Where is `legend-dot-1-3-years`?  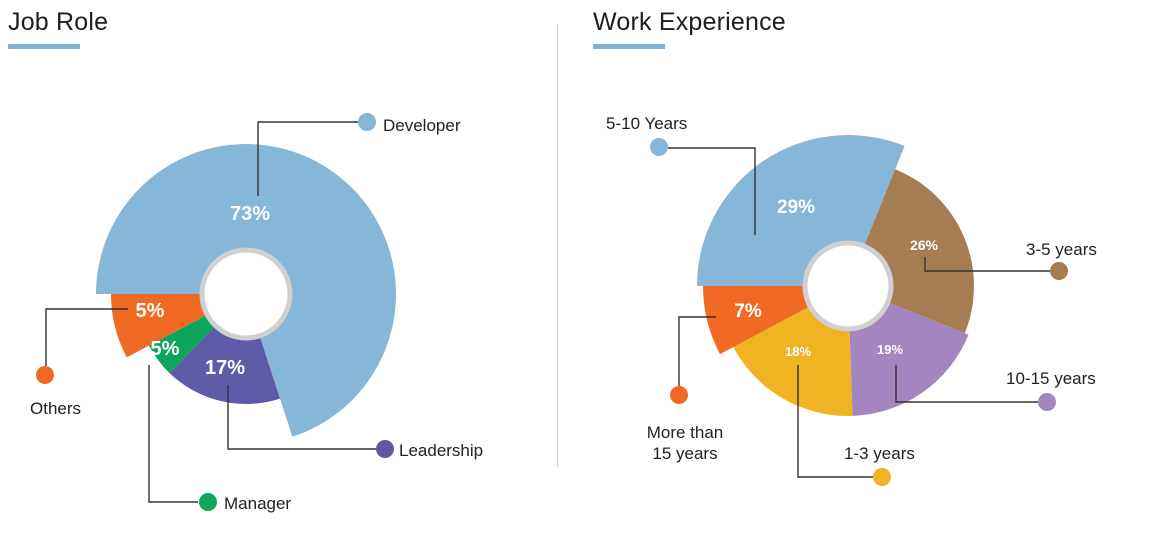 legend-dot-1-3-years is located at coordinates (882, 477).